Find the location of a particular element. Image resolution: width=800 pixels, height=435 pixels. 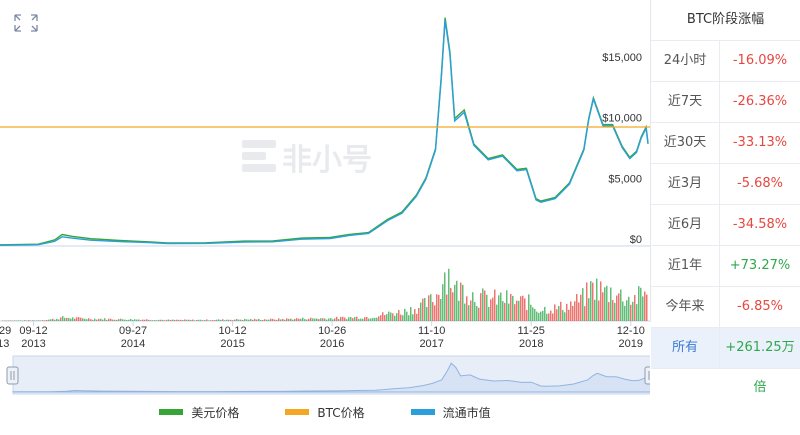

change-row: 近1年 +73.27% is located at coordinates (725, 266).